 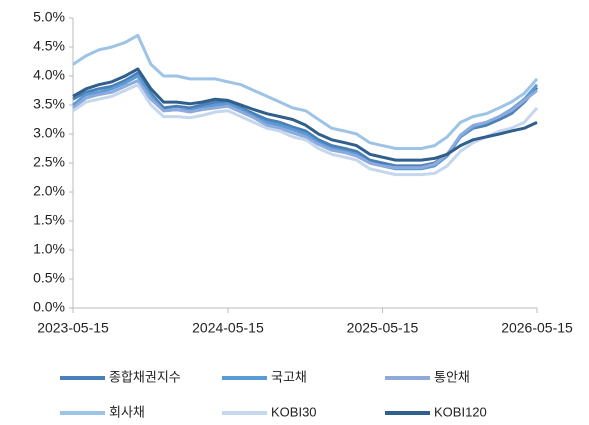 I want to click on x-tick-label: 2025-05-15, so click(x=383, y=328).